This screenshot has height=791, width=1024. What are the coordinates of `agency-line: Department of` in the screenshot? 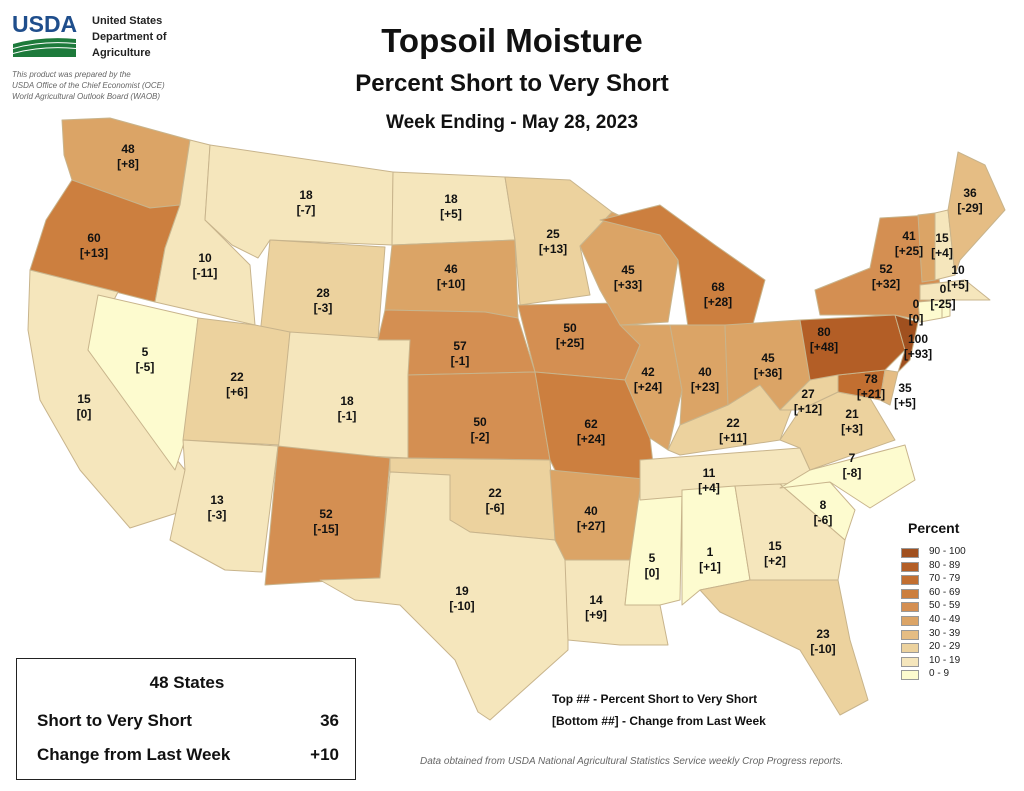 It's located at (129, 37).